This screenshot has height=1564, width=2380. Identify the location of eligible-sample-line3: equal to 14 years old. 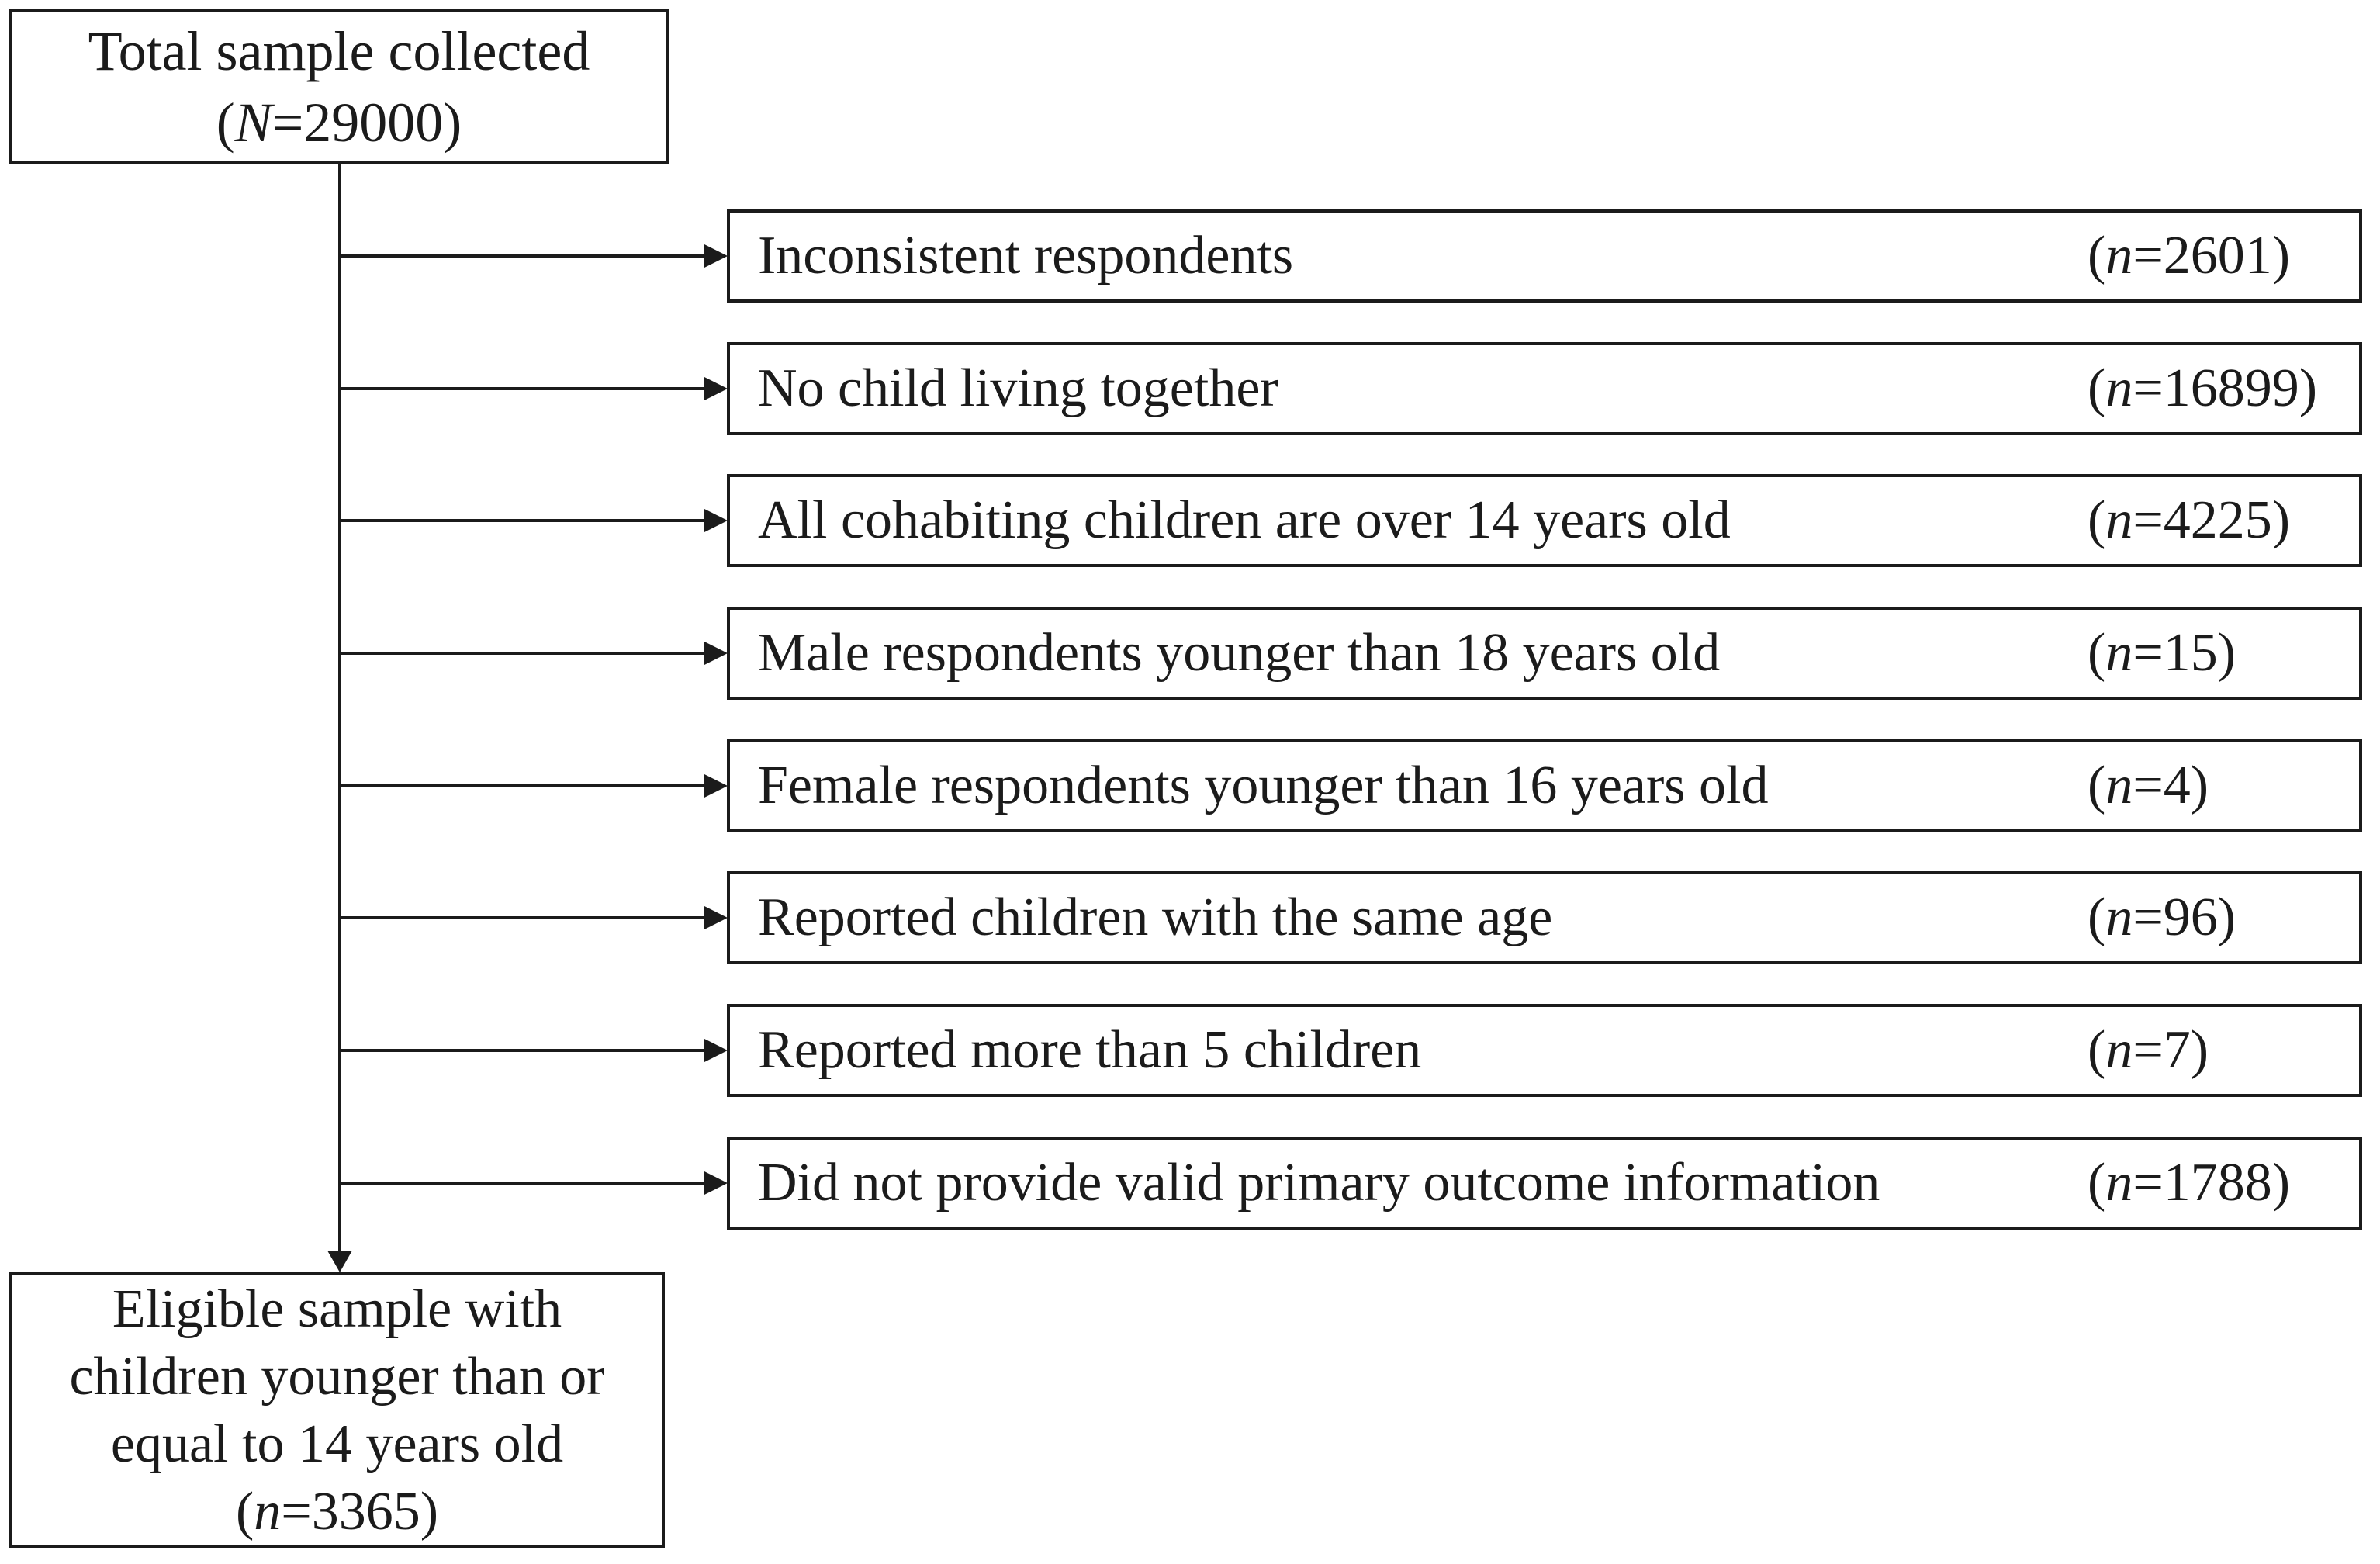
(337, 1443).